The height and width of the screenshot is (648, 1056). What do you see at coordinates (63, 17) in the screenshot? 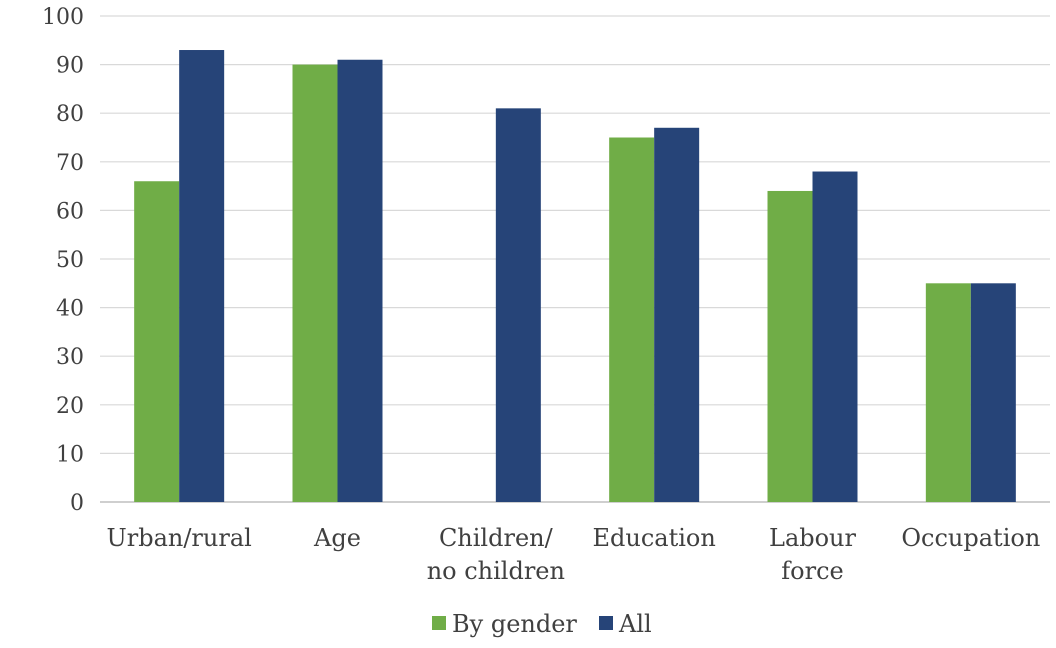
I see `y-tick-label: 100` at bounding box center [63, 17].